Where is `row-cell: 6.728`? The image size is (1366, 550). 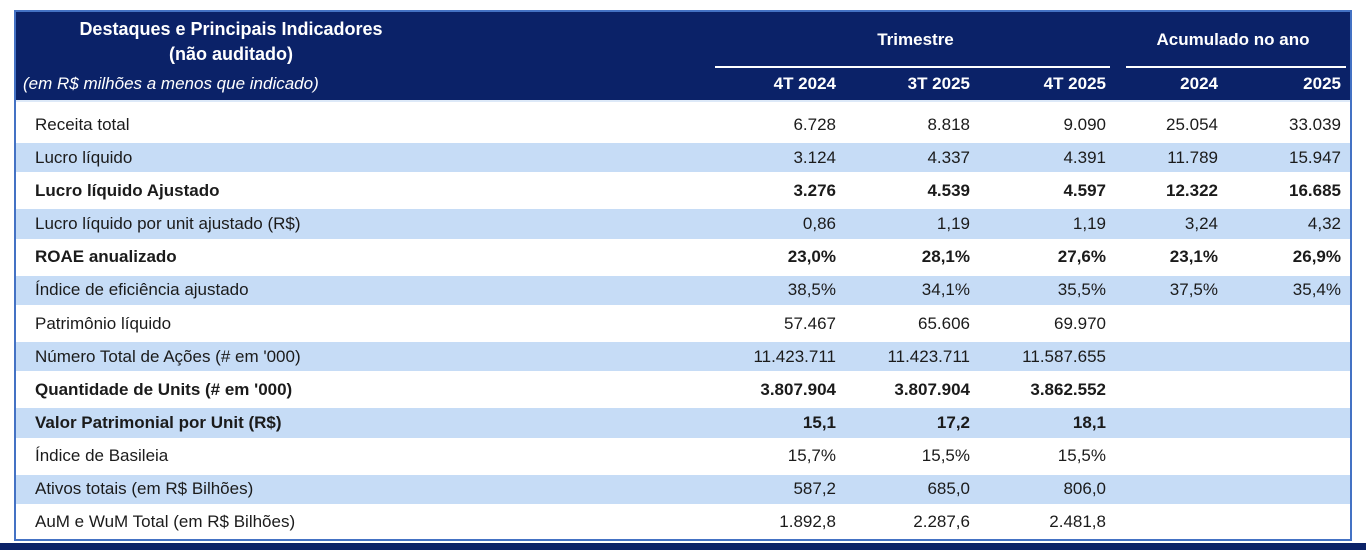
row-cell: 6.728 is located at coordinates (814, 124).